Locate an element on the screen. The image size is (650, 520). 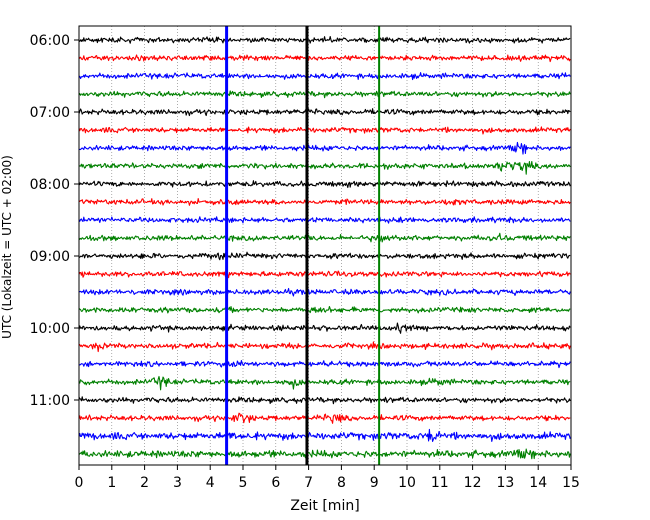
x-tick-label: 8 is located at coordinates (341, 483).